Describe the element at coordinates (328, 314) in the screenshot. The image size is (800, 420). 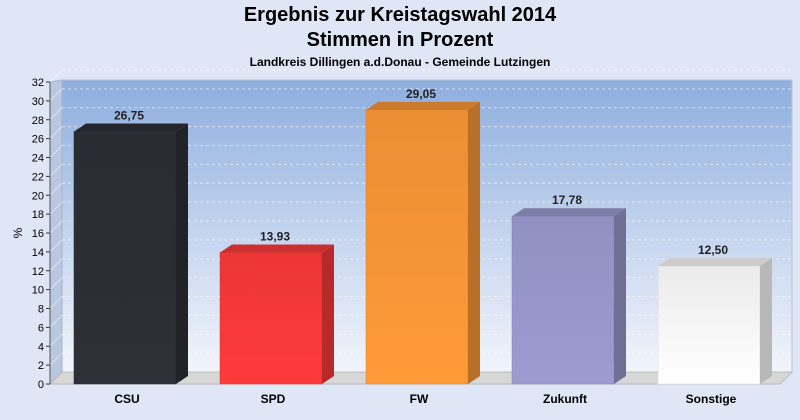
I see `bar-side-spd` at that location.